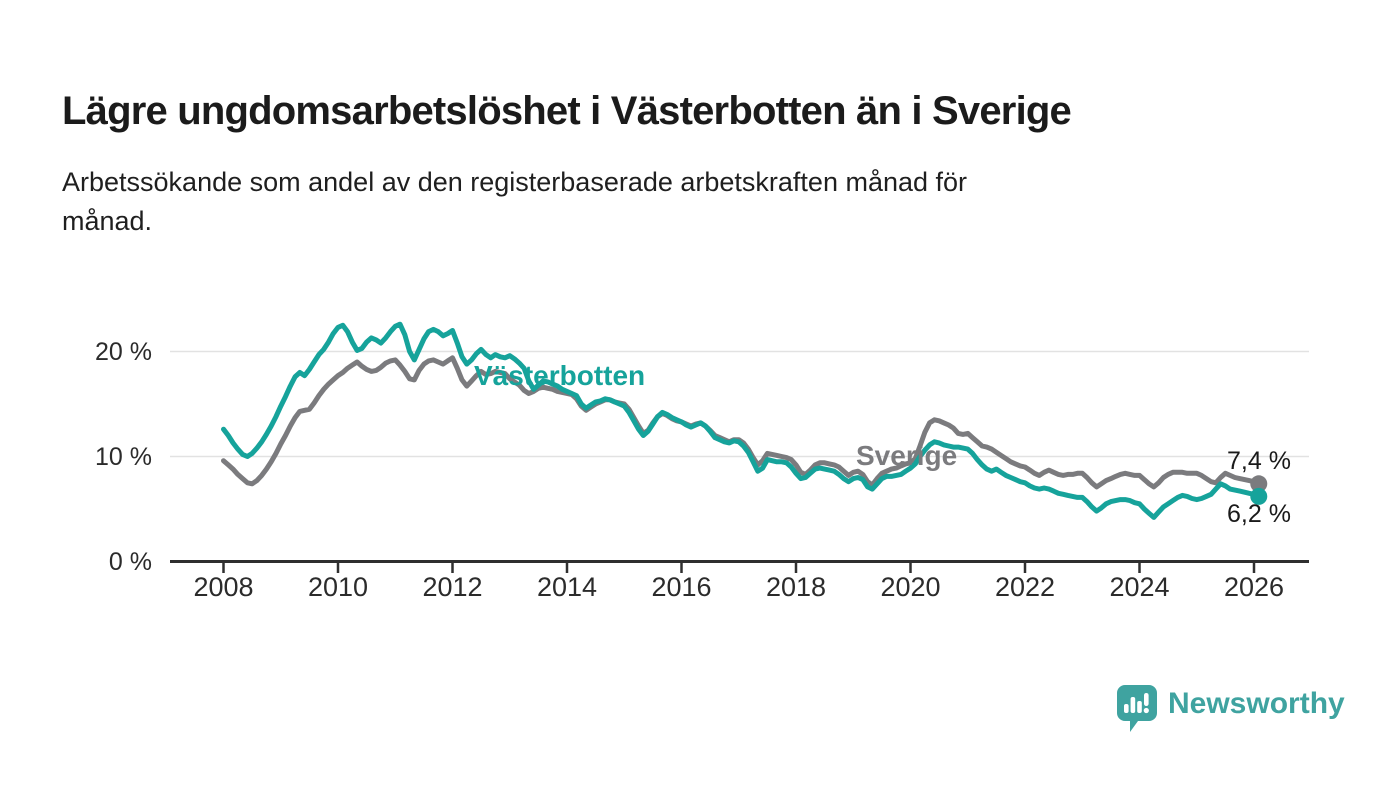 The width and height of the screenshot is (1400, 794). Describe the element at coordinates (681, 587) in the screenshot. I see `x-axis-tick-label: 2016` at that location.